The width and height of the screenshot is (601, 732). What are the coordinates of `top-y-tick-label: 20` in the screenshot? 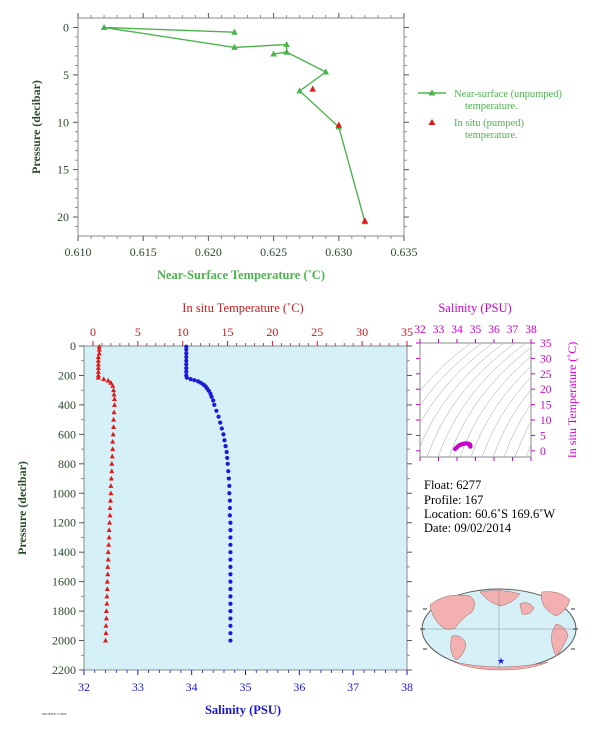 It's located at (63, 217).